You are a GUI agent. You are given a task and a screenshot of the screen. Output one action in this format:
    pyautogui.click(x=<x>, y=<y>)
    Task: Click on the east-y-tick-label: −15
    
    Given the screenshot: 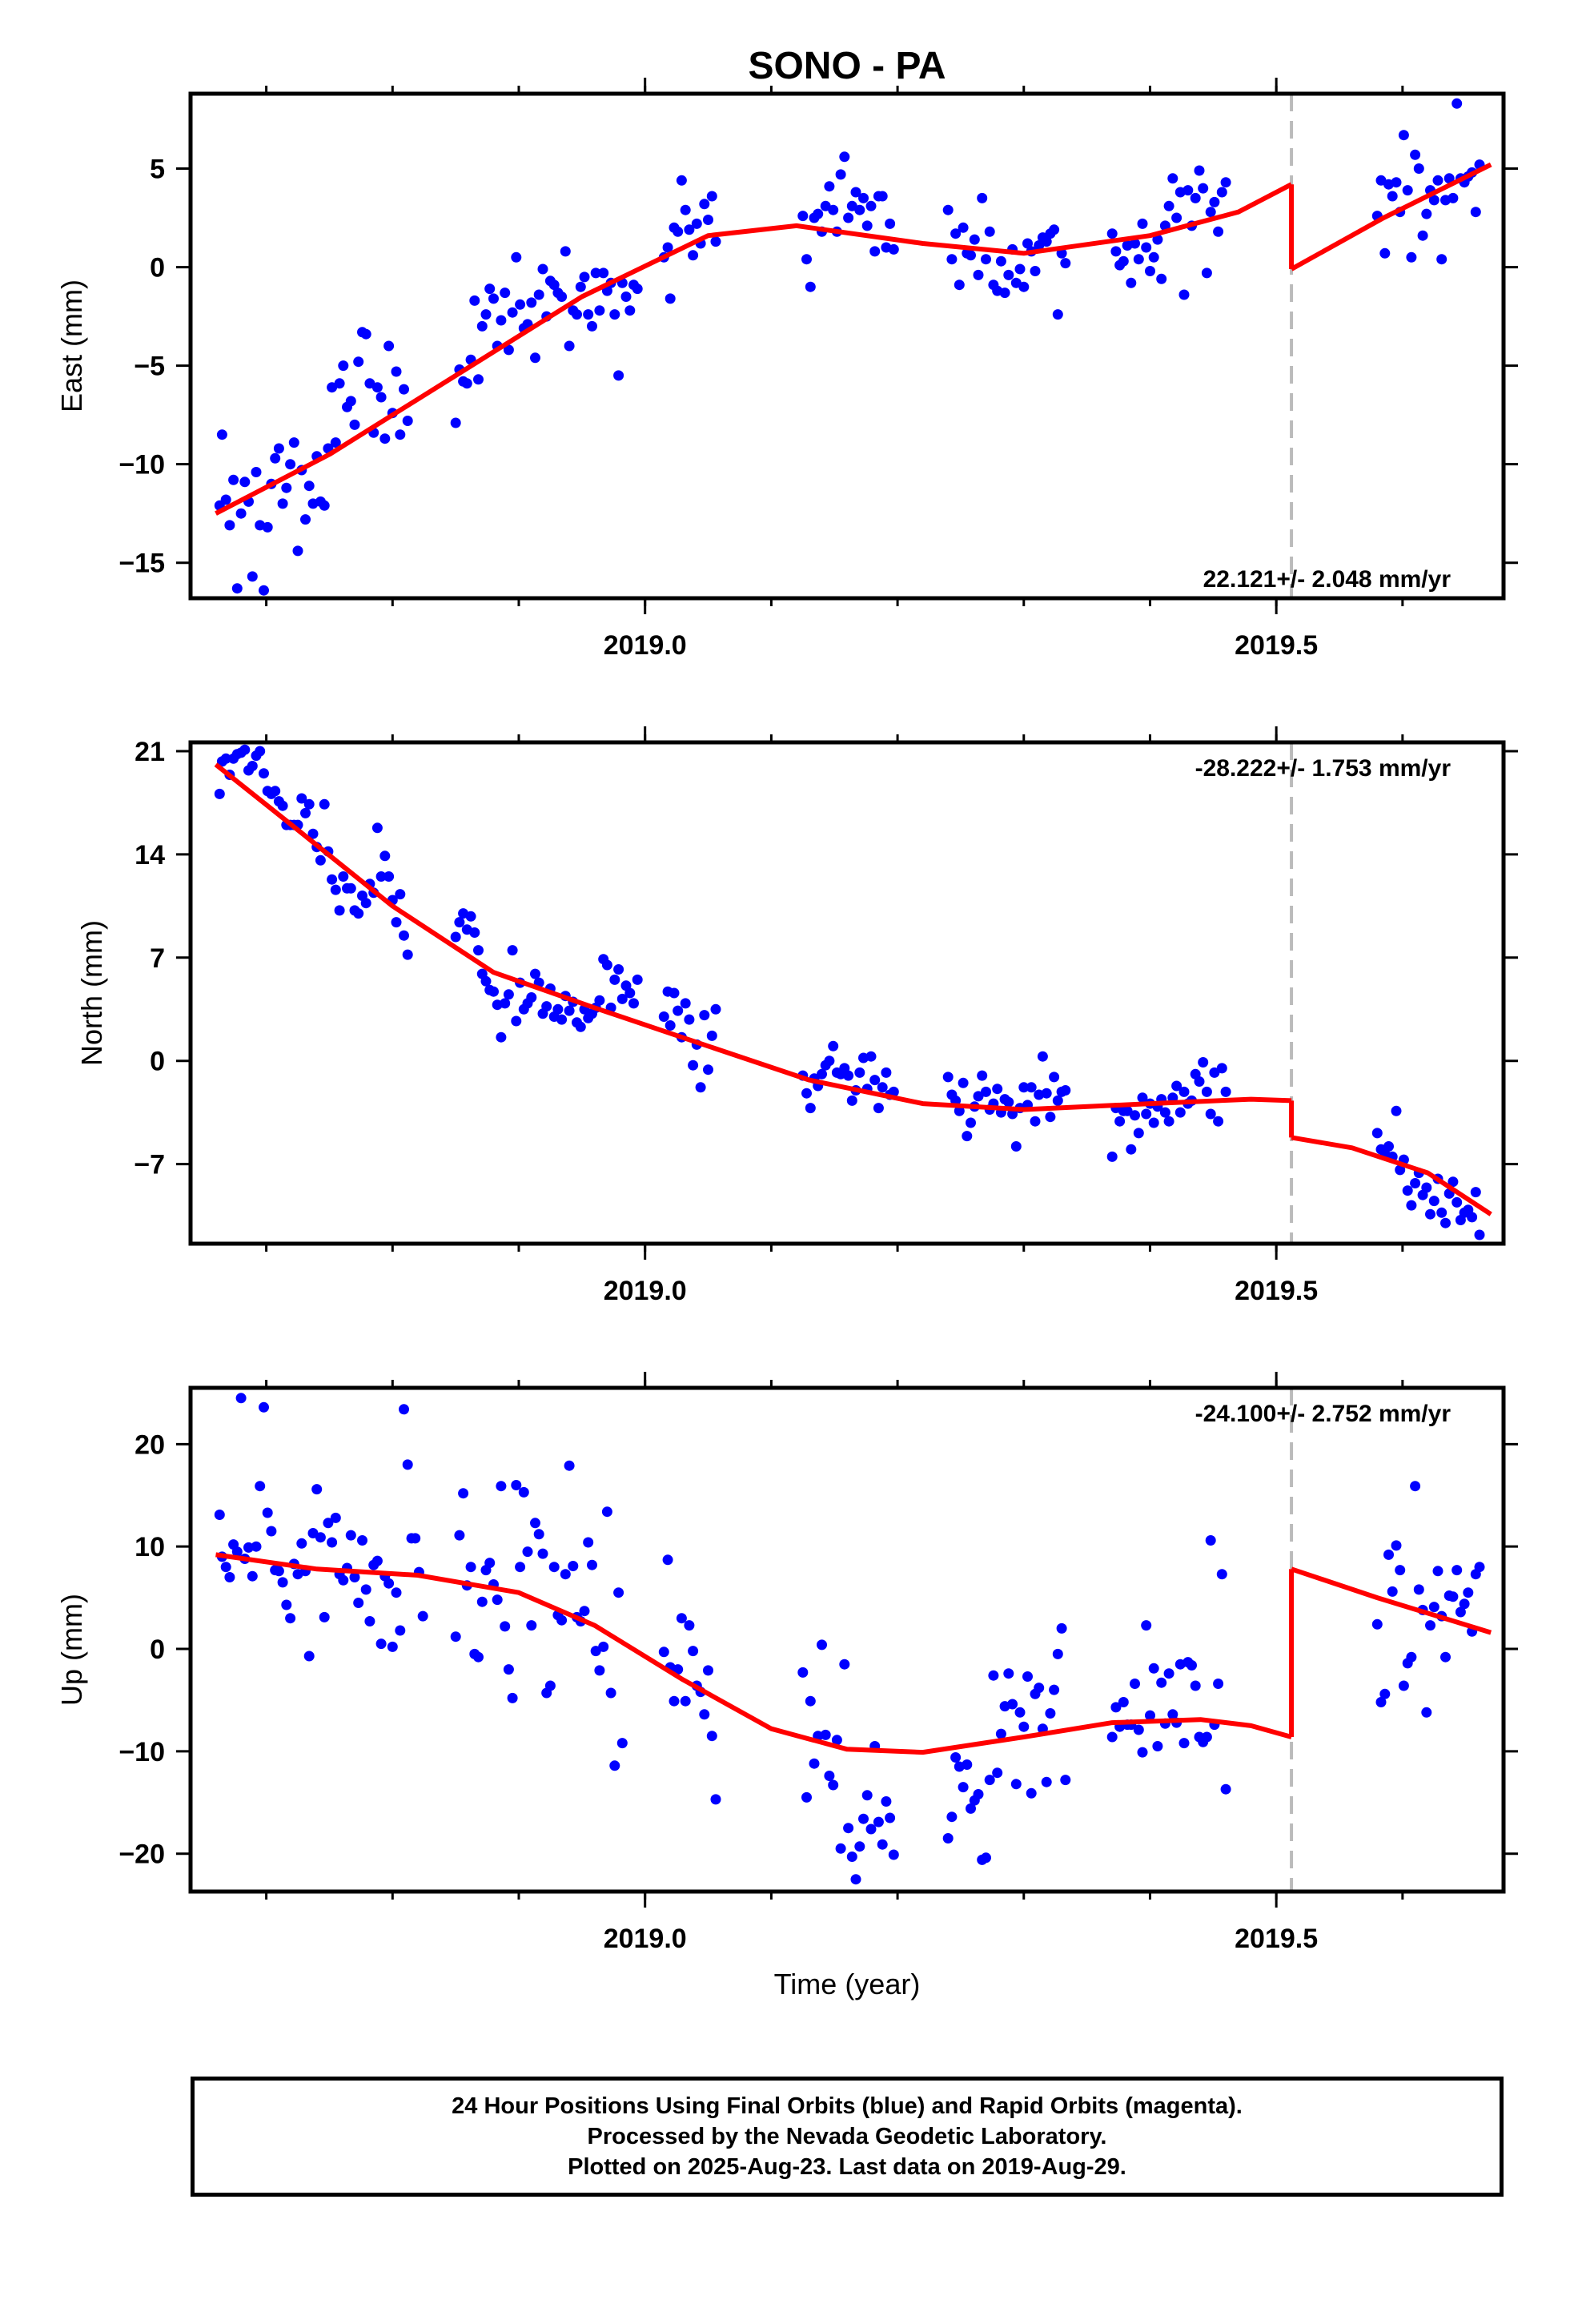 What is the action you would take?
    pyautogui.click(x=141, y=564)
    